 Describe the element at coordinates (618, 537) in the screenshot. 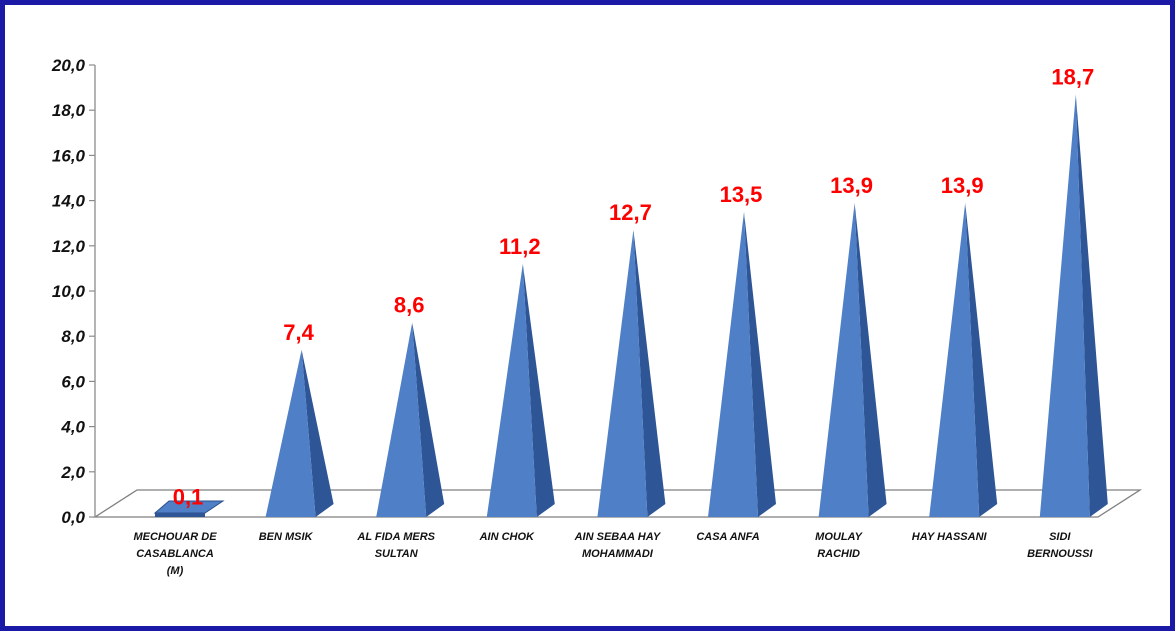

I see `x-tick-label: AIN SEBAA HAY` at that location.